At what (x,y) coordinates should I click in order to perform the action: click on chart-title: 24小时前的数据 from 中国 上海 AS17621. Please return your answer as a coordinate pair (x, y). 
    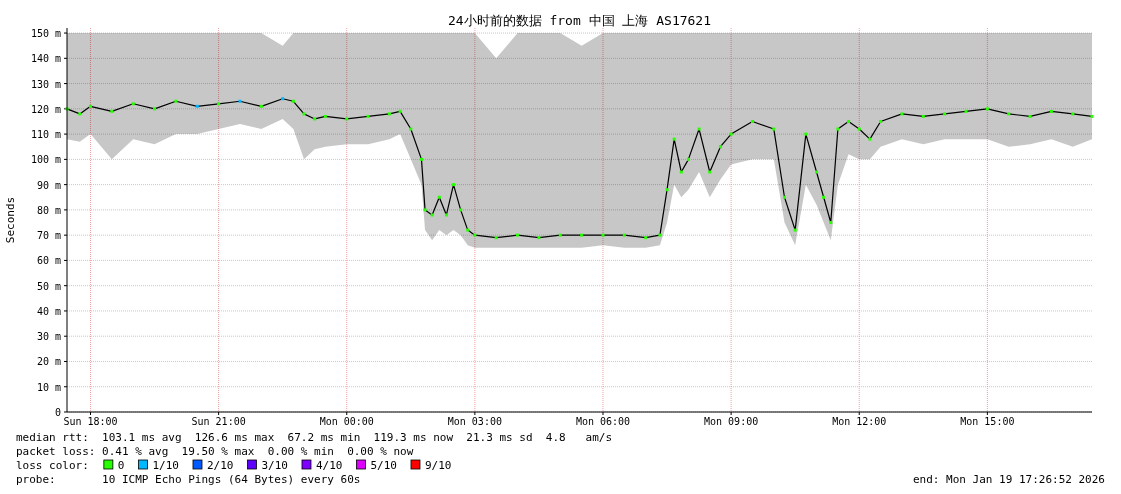
    Looking at the image, I should click on (579, 20).